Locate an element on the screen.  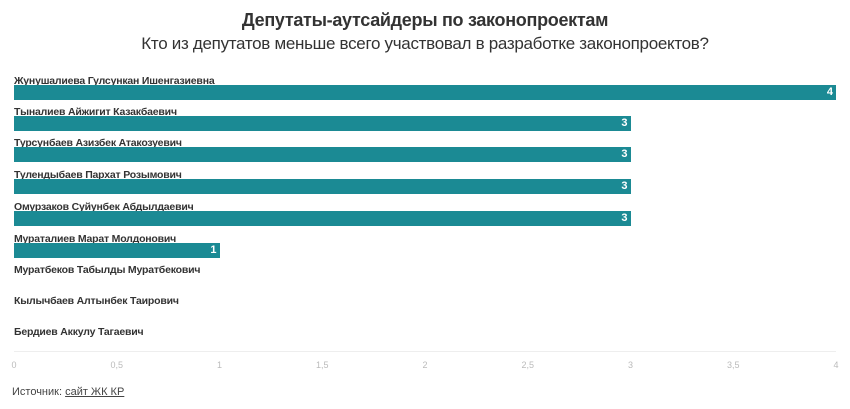
bar: 4 is located at coordinates (425, 92).